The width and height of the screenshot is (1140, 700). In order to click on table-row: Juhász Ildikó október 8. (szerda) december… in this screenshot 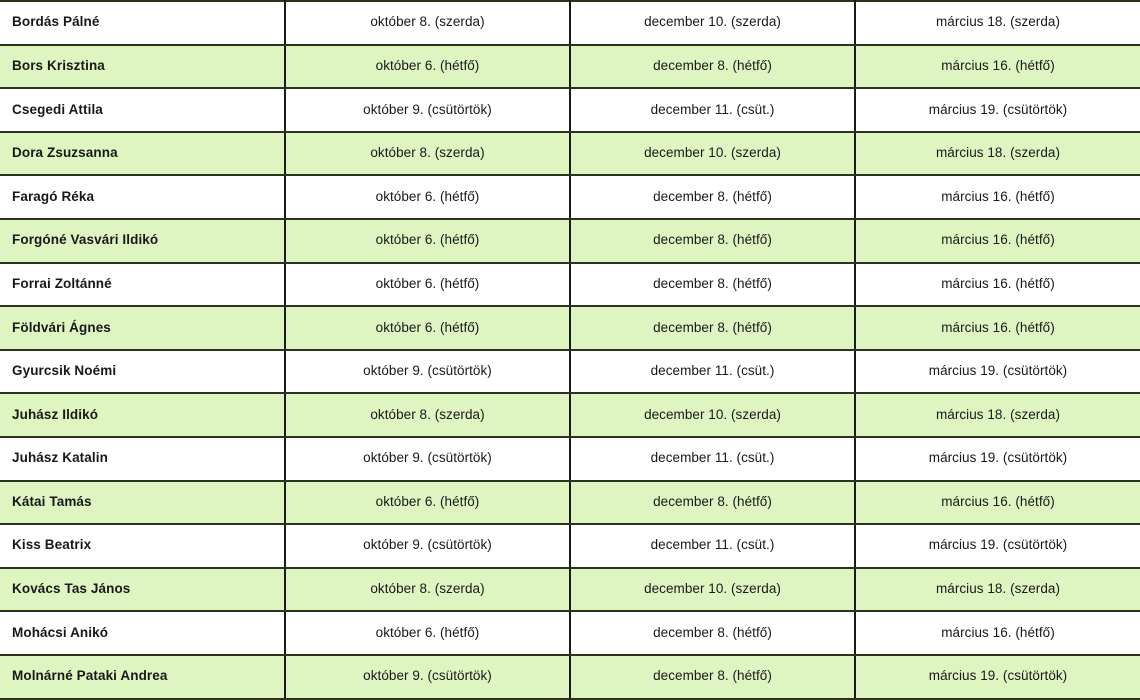, I will do `click(570, 415)`.